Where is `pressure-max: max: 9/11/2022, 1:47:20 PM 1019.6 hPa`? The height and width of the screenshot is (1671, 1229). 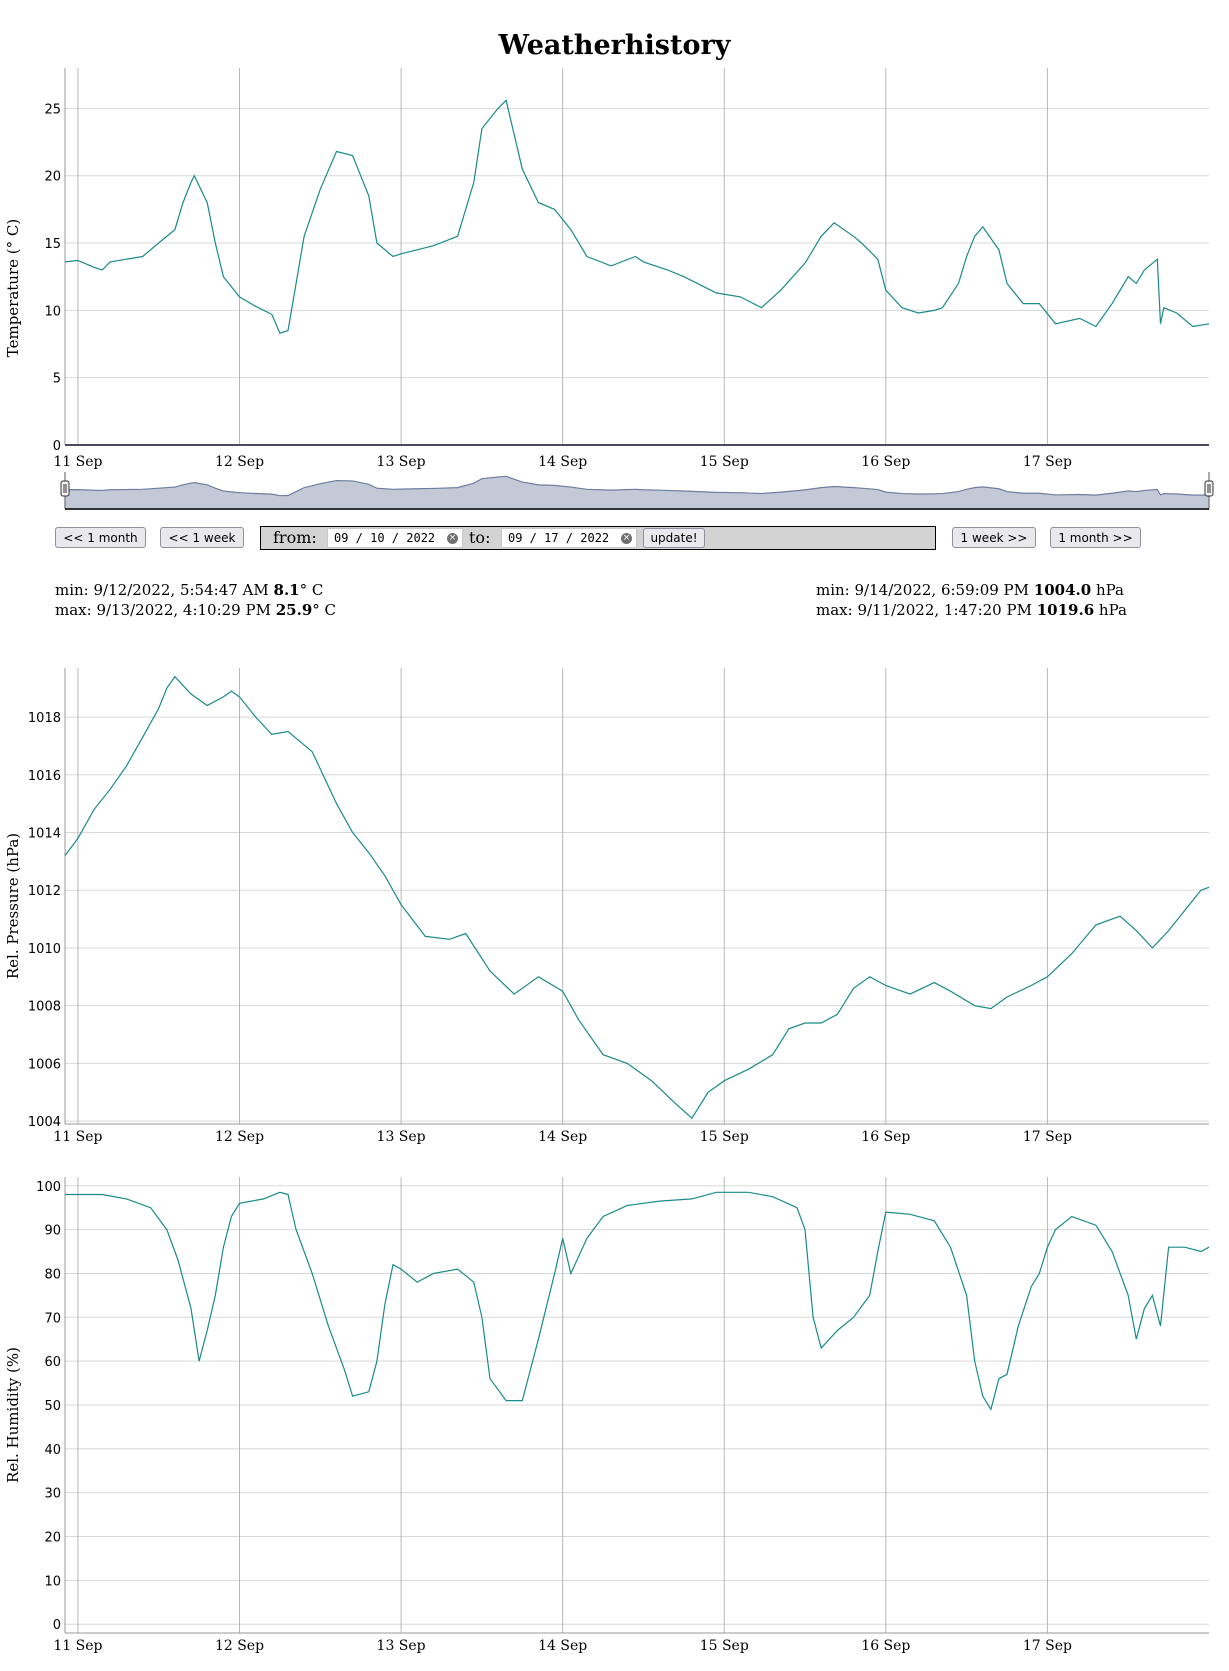 pressure-max: max: 9/11/2022, 1:47:20 PM 1019.6 hPa is located at coordinates (971, 610).